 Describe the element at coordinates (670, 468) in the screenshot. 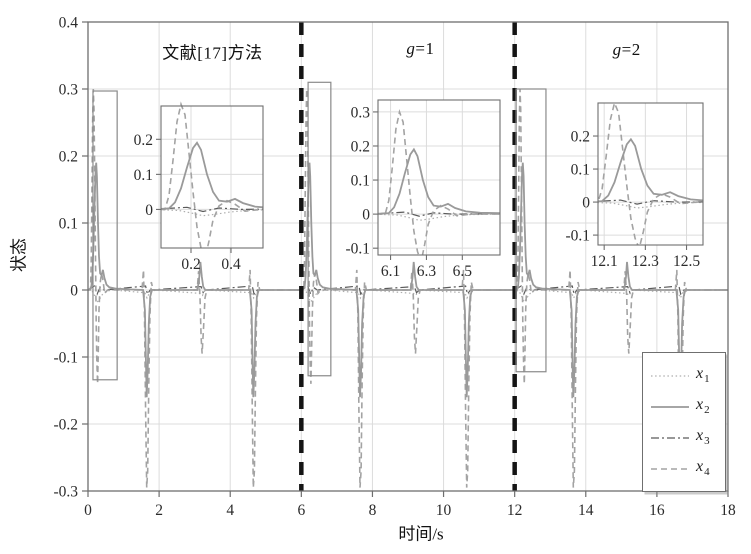

I see `x4-dashed-line-icon` at that location.